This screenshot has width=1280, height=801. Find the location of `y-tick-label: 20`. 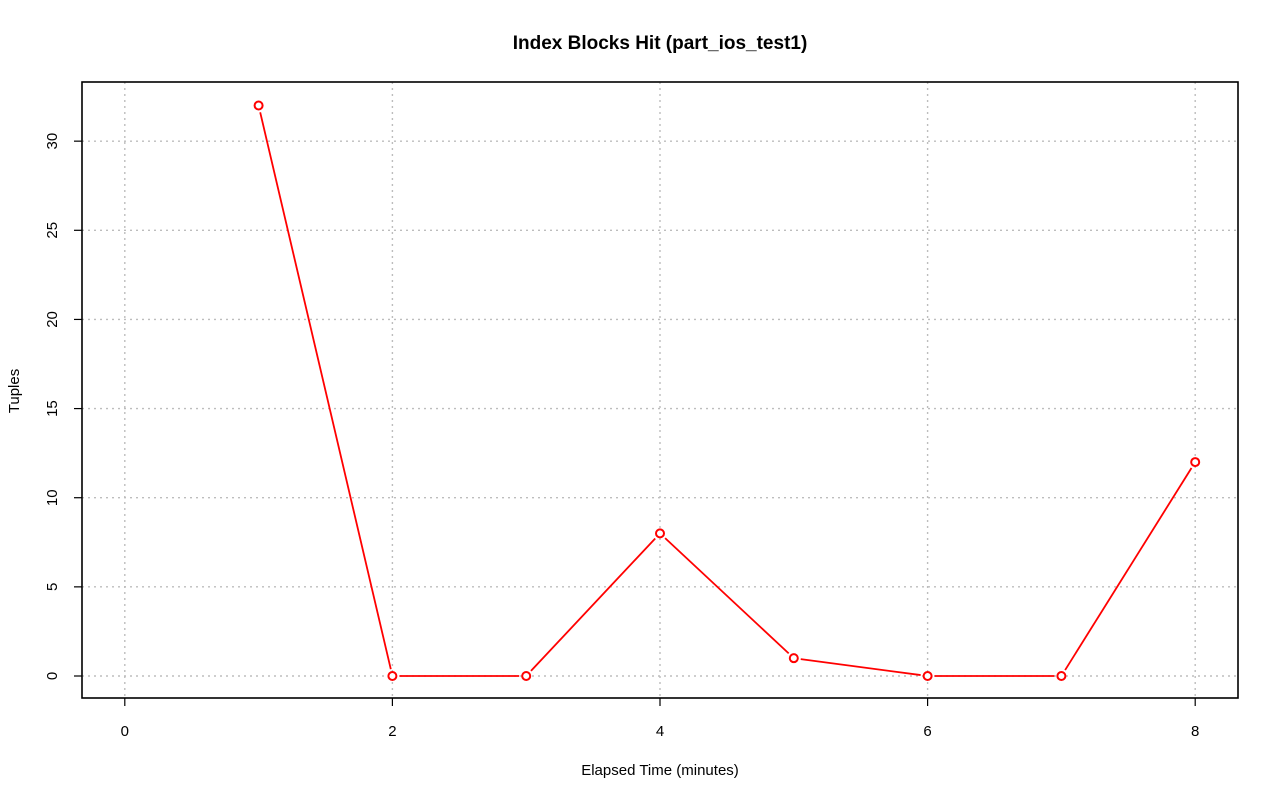

y-tick-label: 20 is located at coordinates (52, 319).